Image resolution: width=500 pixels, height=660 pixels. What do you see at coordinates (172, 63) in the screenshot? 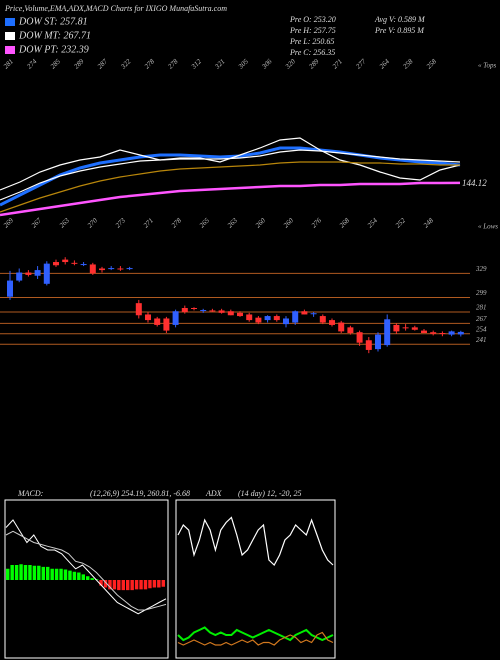
I see `top-label: 278` at bounding box center [172, 63].